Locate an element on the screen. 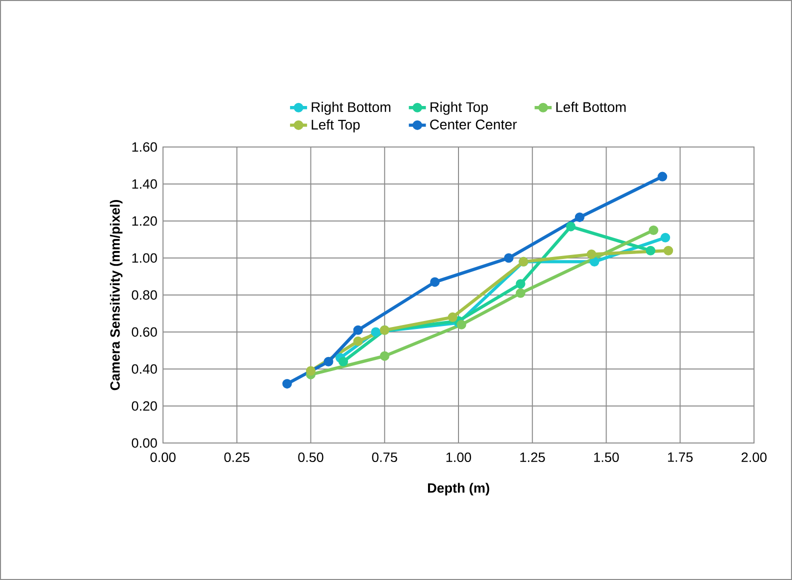 This screenshot has width=792, height=580. y-tick-label: 0.20 is located at coordinates (144, 406).